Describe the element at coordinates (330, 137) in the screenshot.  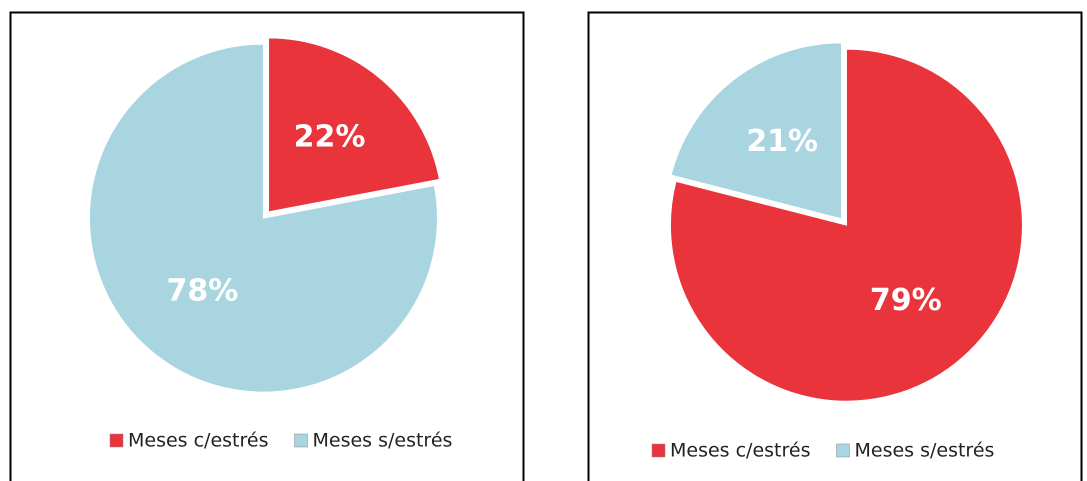
I see `data-label: 22%` at that location.